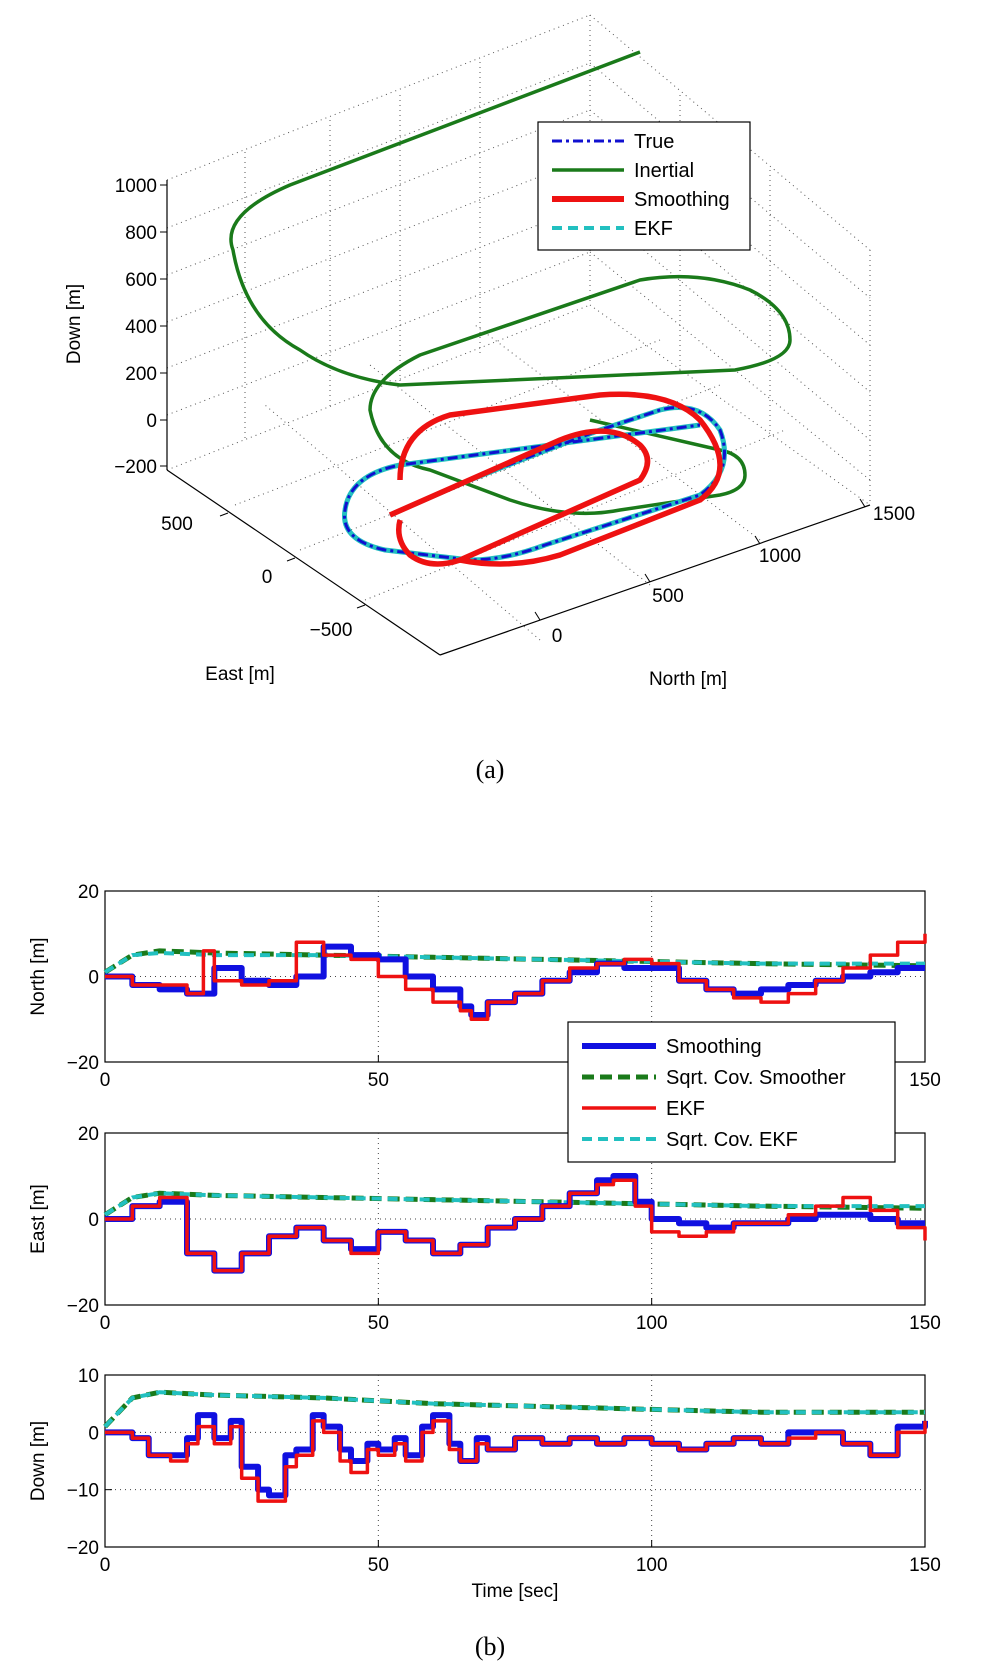 Image resolution: width=982 pixels, height=1676 pixels. I want to click on east-ticks, so click(292, 560).